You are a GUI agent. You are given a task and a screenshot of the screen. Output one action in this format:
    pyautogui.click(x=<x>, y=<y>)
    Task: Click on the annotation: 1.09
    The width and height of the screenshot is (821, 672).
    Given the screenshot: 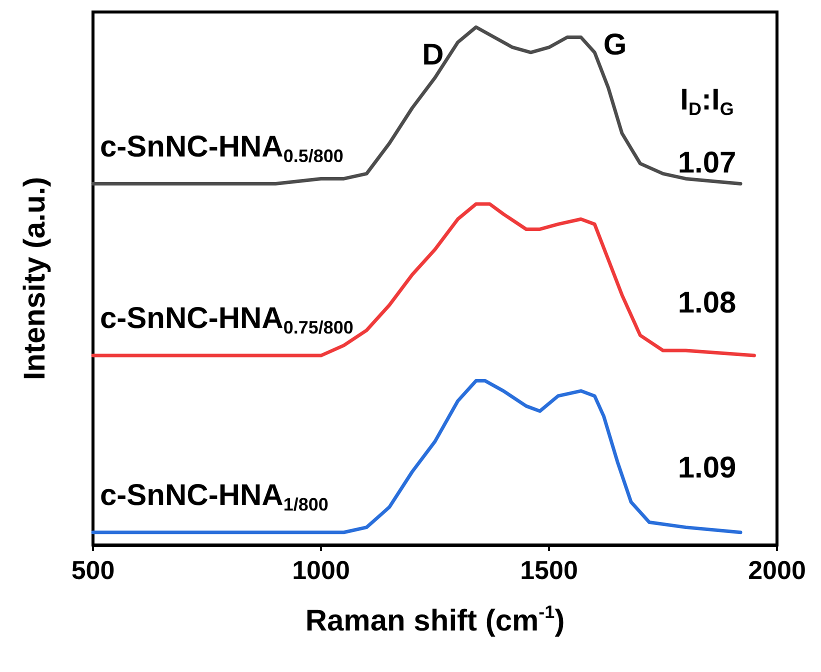 What is the action you would take?
    pyautogui.click(x=707, y=468)
    